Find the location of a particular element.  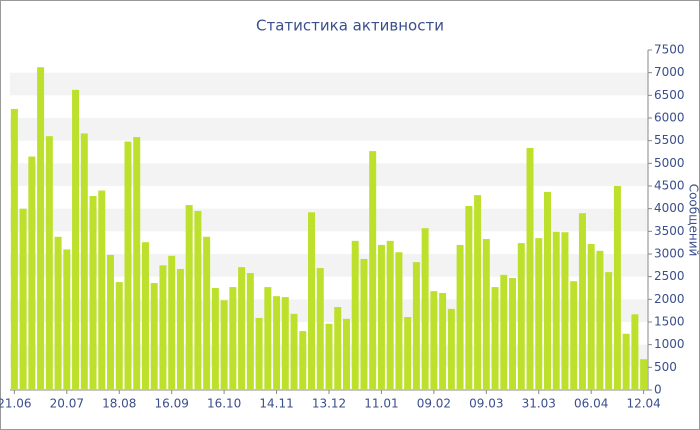

x-tick-label: 16.09 is located at coordinates (172, 404).